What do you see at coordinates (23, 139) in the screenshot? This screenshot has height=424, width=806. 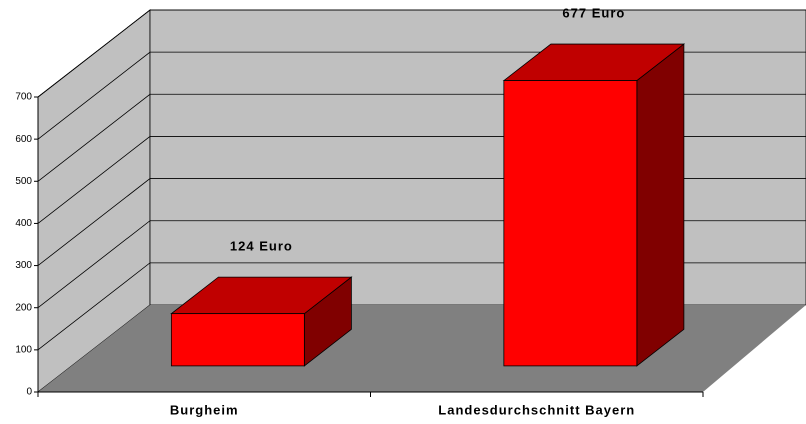 I see `y-tick-label: 600` at bounding box center [23, 139].